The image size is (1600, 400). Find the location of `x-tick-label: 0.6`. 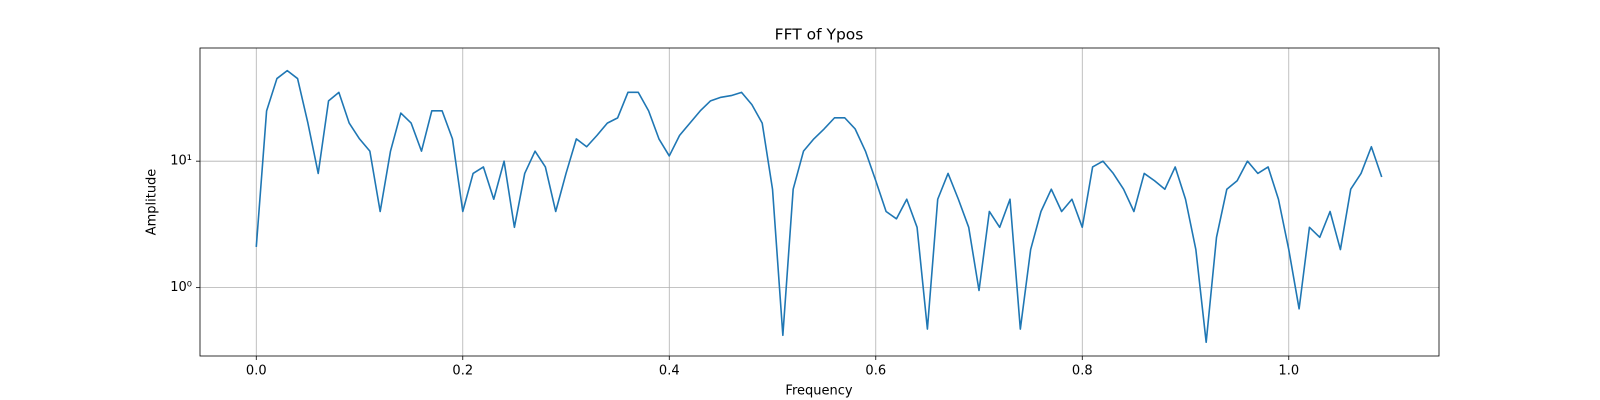

x-tick-label: 0.6 is located at coordinates (875, 371).